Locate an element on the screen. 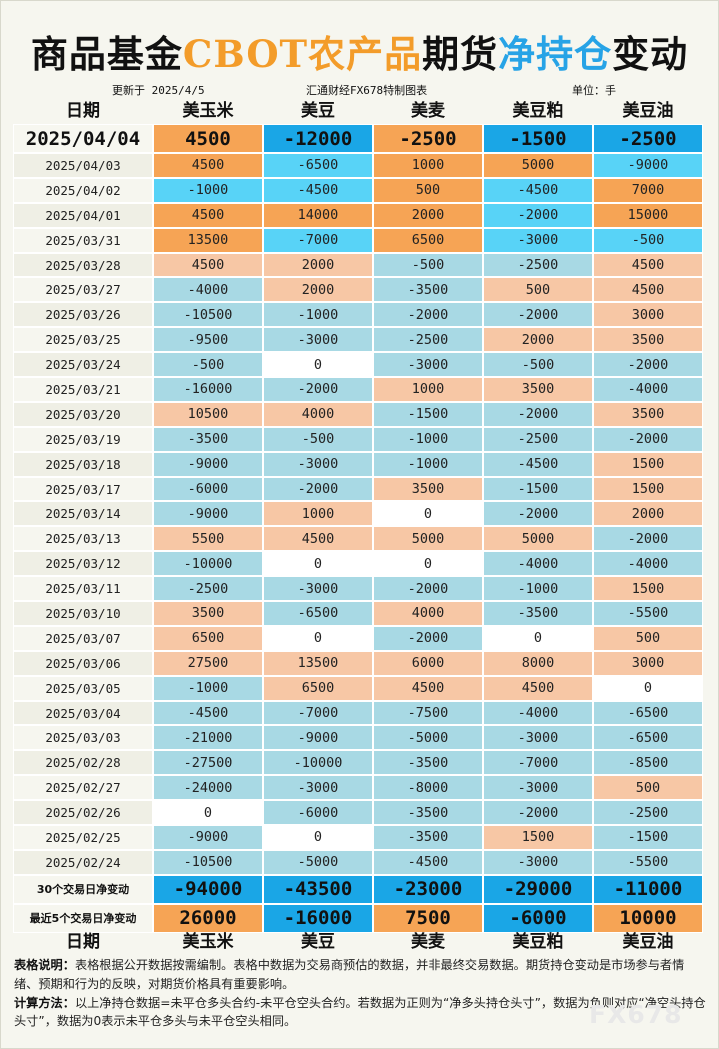 The width and height of the screenshot is (719, 1049). table-row: 2025/04/01 4500 14000 2000 -2000 15000 is located at coordinates (358, 215).